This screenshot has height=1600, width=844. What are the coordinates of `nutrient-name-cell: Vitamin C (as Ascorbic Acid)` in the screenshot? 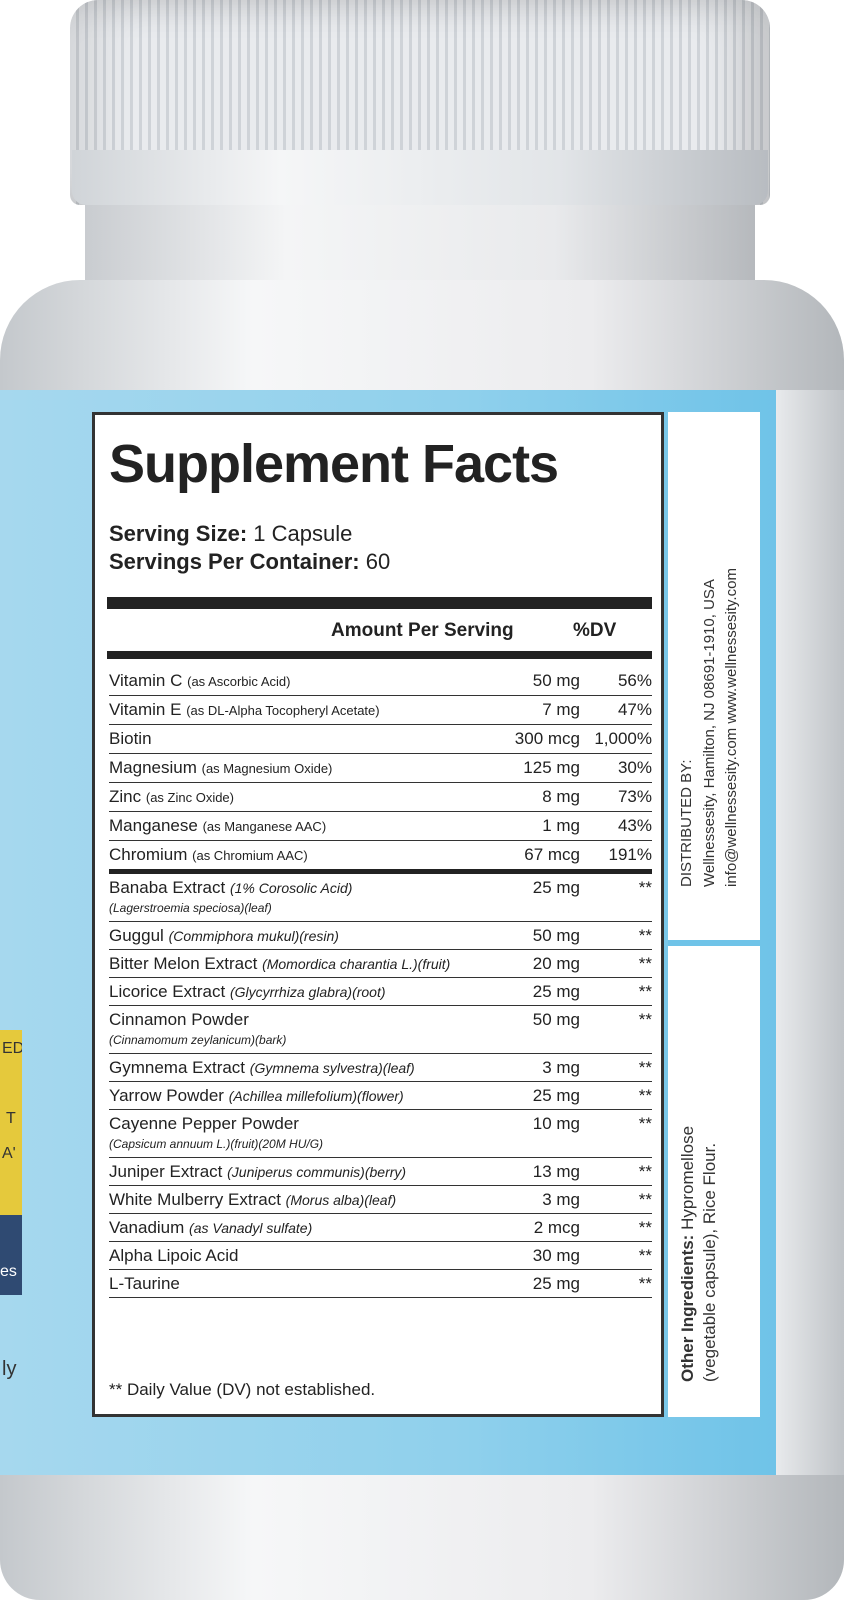 It's located at (294, 681).